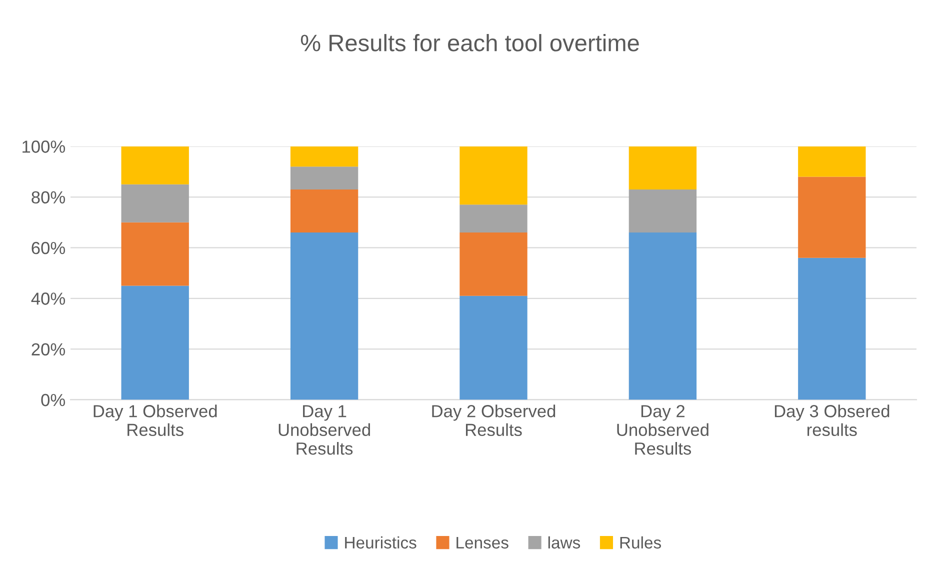  Describe the element at coordinates (662, 430) in the screenshot. I see `x-tick-label: Day 2 Unobserved Results` at that location.